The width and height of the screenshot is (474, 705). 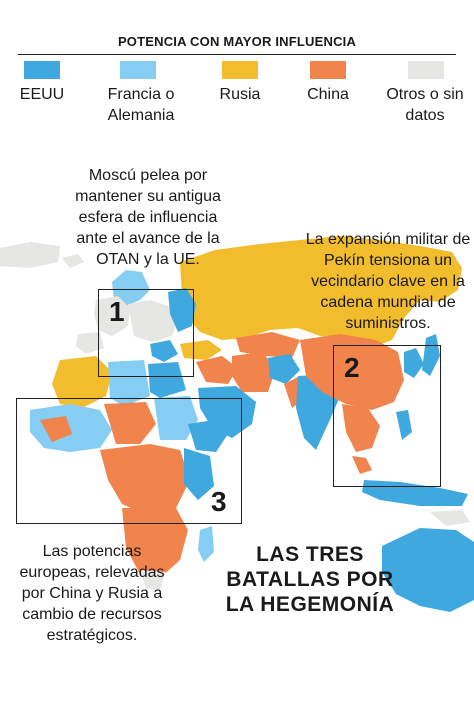 I want to click on region-new-guinea, so click(x=450, y=518).